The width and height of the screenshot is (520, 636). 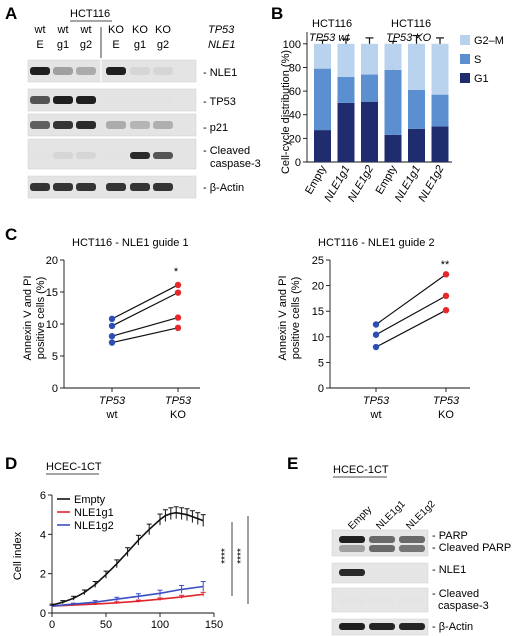 What do you see at coordinates (11, 234) in the screenshot?
I see `panel-label-c: C` at bounding box center [11, 234].